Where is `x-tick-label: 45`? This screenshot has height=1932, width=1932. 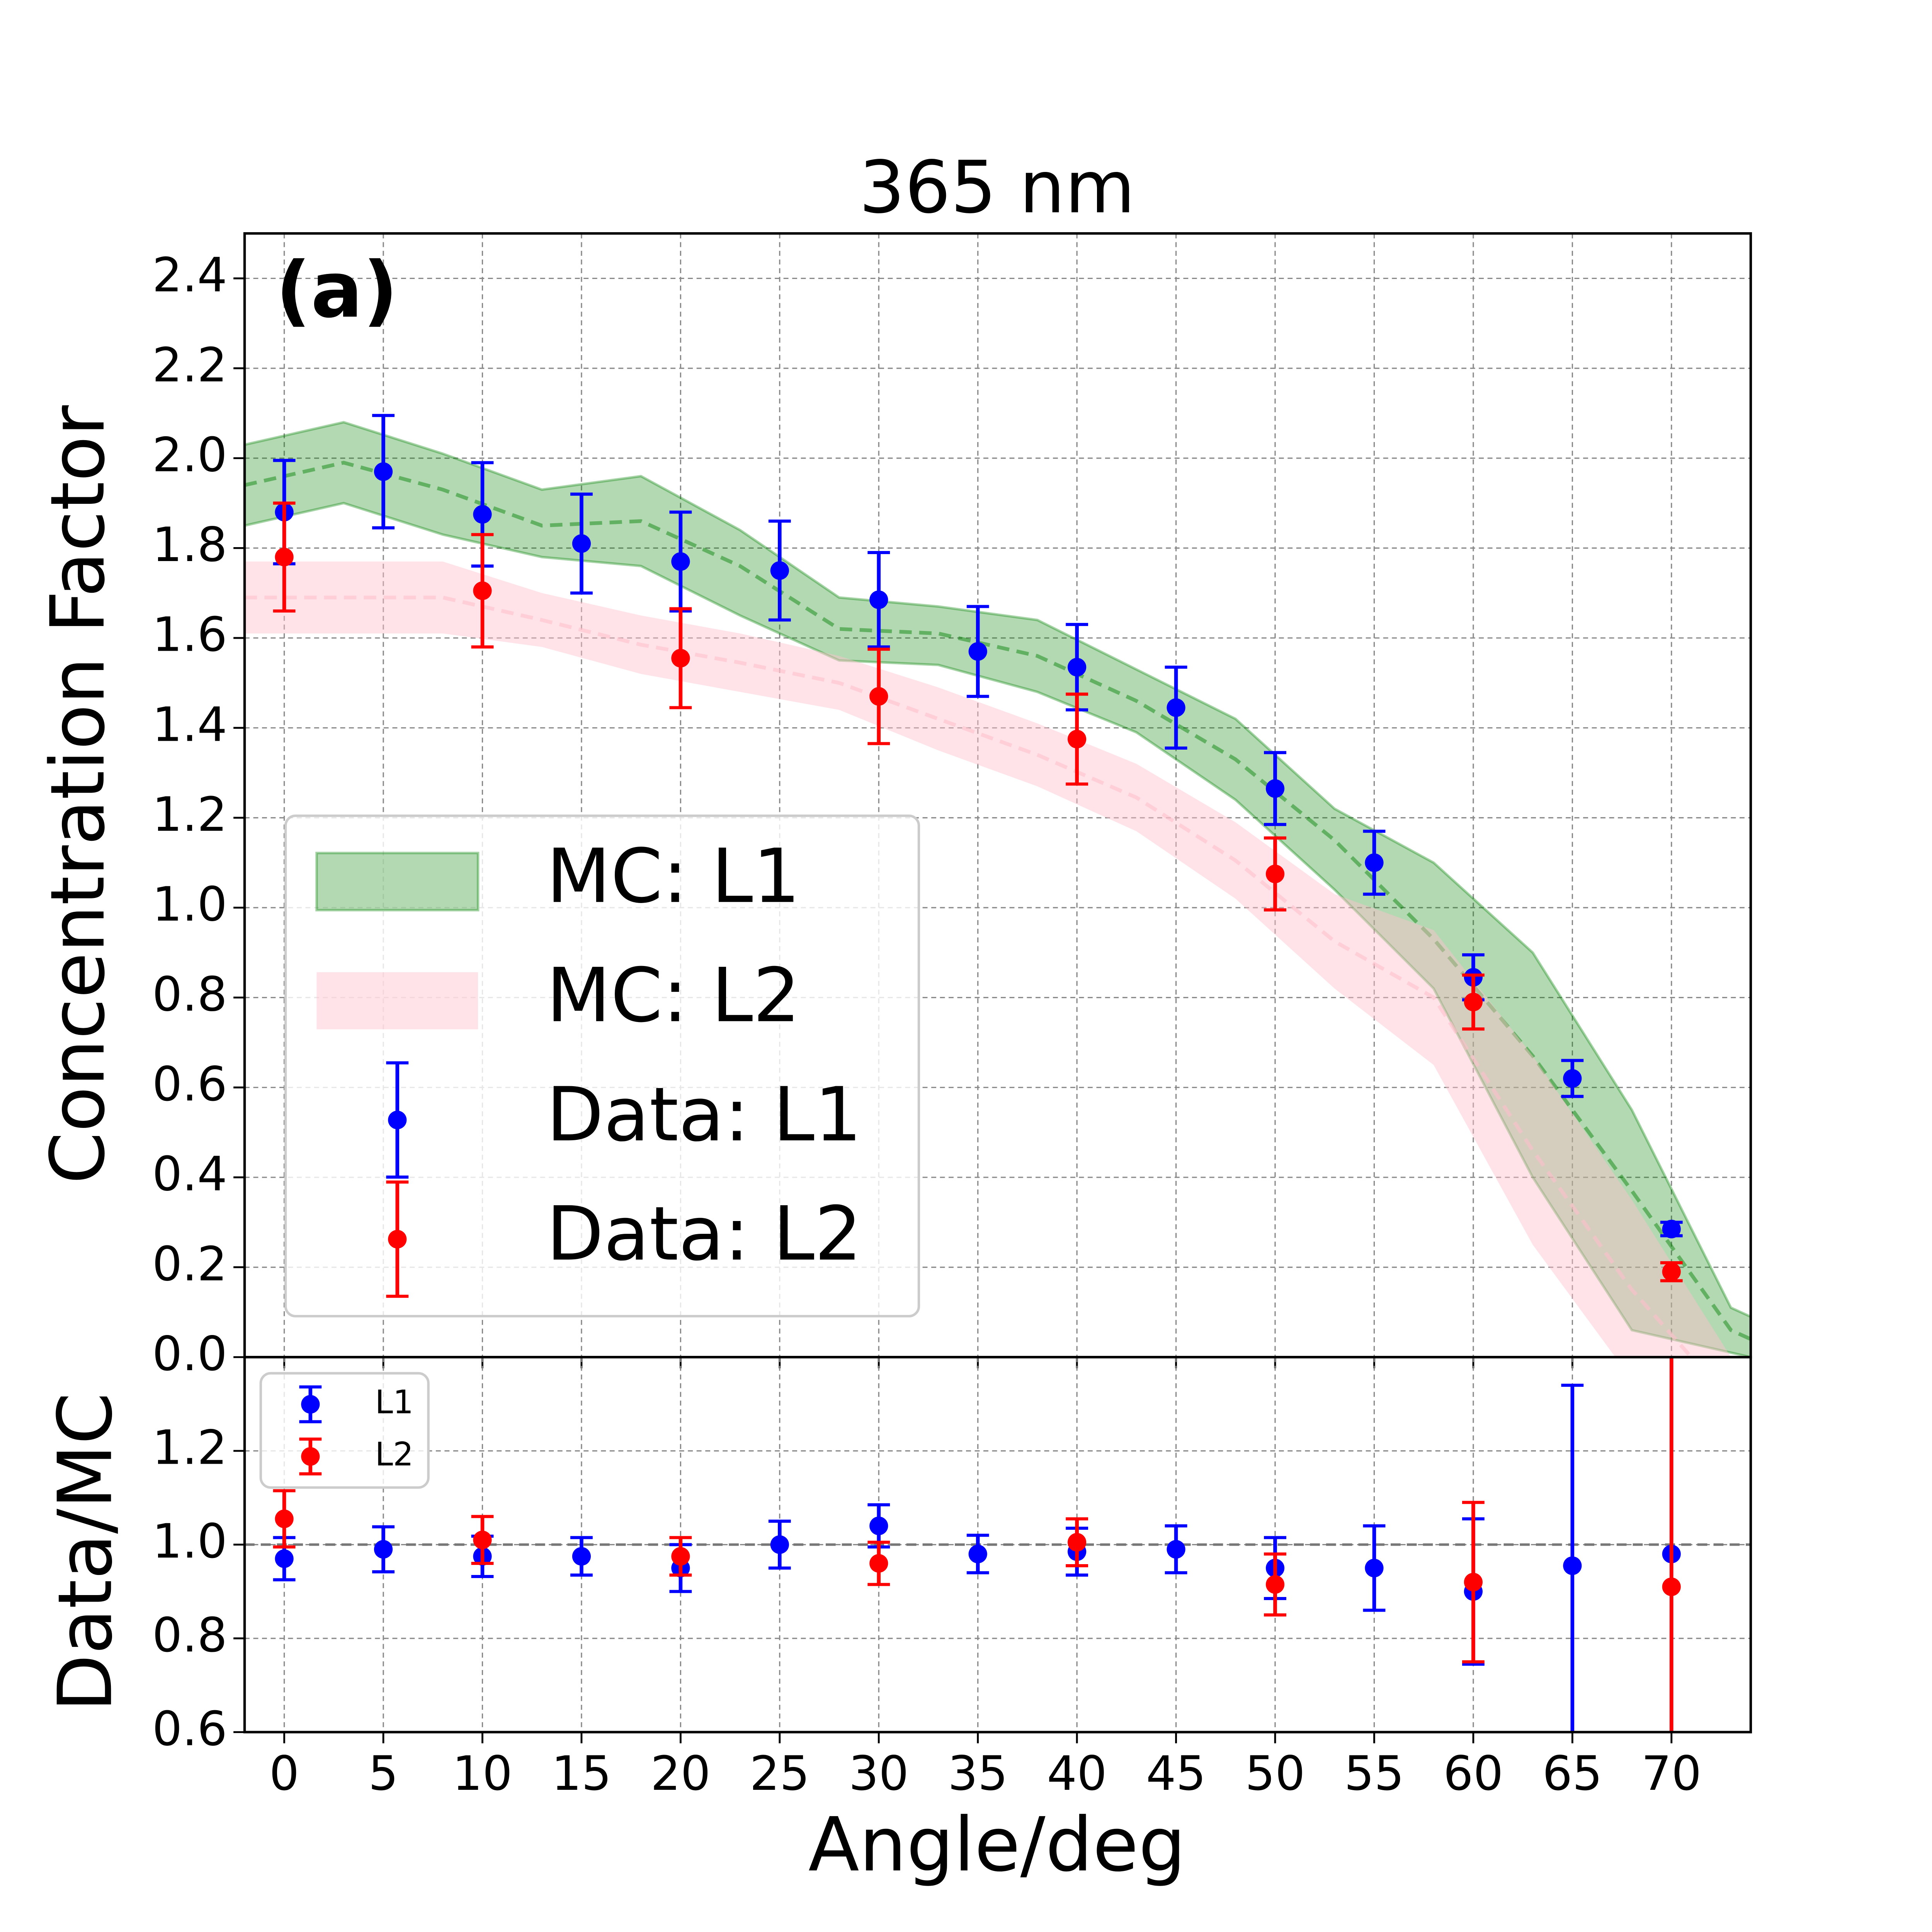
x-tick-label: 45 is located at coordinates (1176, 1773).